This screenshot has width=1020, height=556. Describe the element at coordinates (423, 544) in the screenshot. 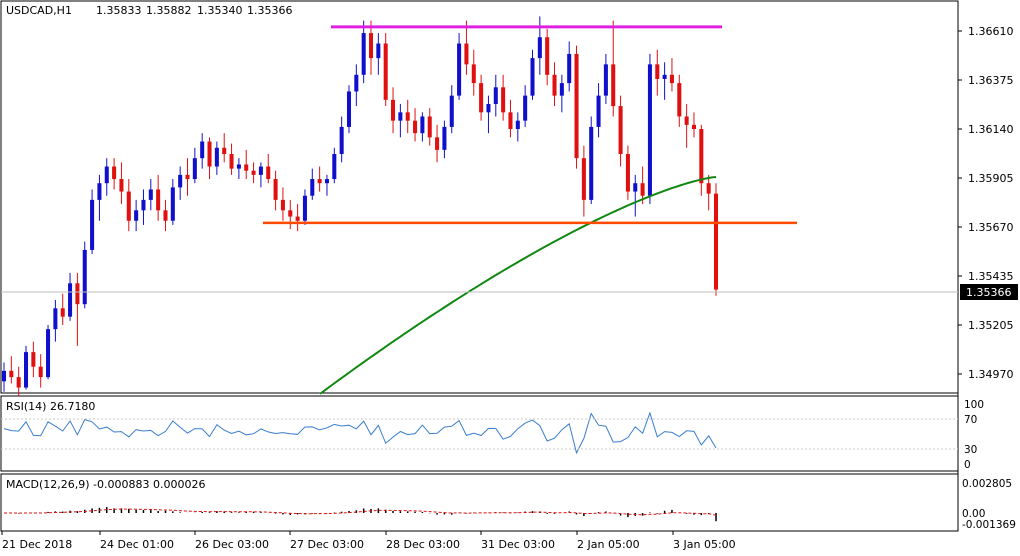

I see `time-label: 28 Dec 03:00` at that location.